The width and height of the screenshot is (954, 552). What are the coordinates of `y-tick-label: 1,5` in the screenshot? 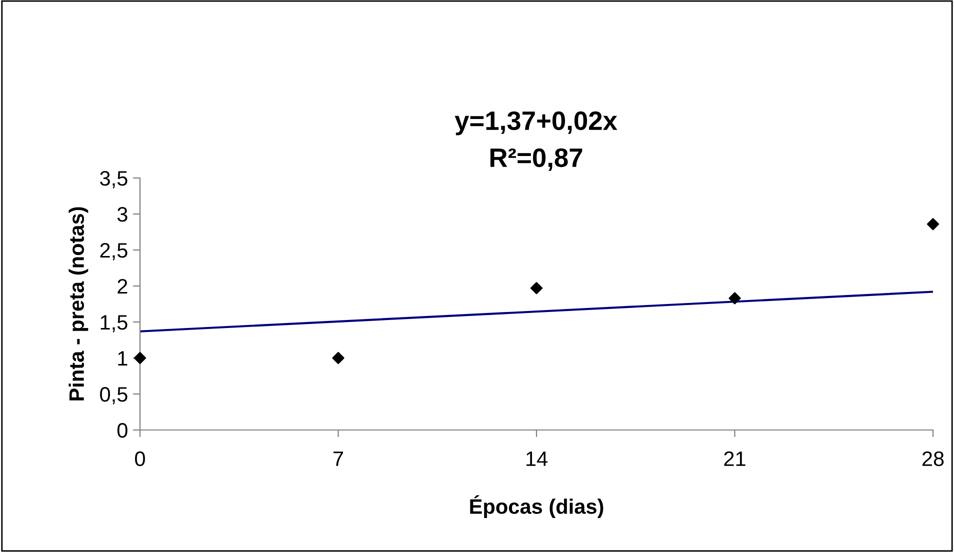 It's located at (114, 323).